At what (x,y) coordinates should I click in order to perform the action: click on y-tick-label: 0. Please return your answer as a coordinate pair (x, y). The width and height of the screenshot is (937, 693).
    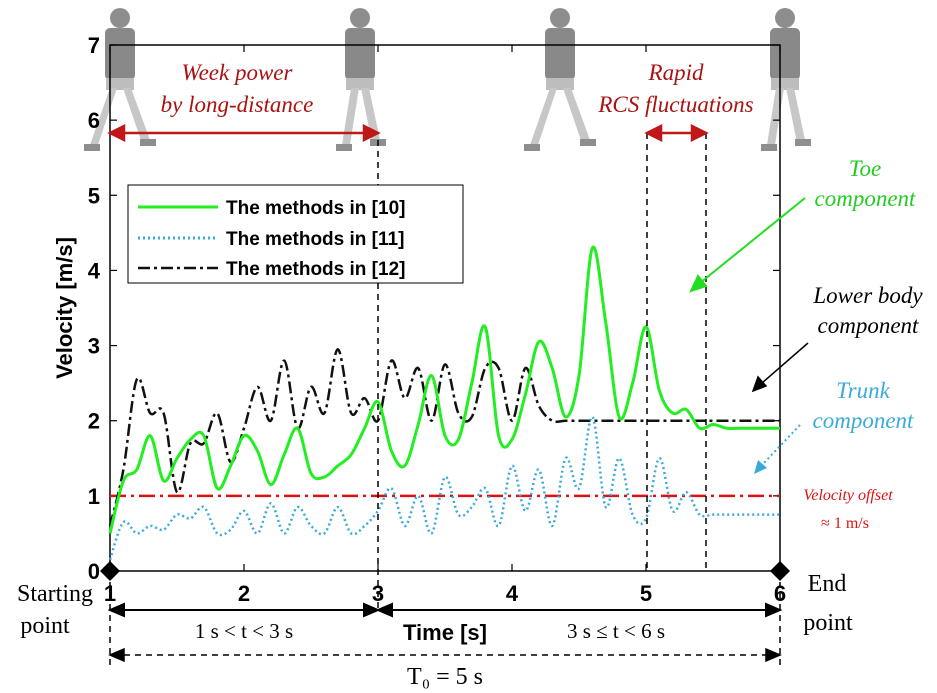
    Looking at the image, I should click on (94, 571).